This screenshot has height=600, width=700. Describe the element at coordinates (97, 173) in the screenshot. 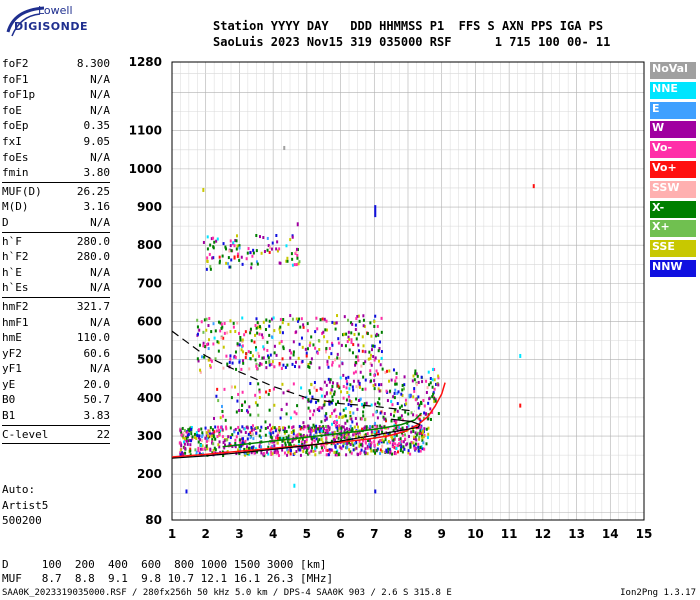

I see `param-value: 3.80` at that location.